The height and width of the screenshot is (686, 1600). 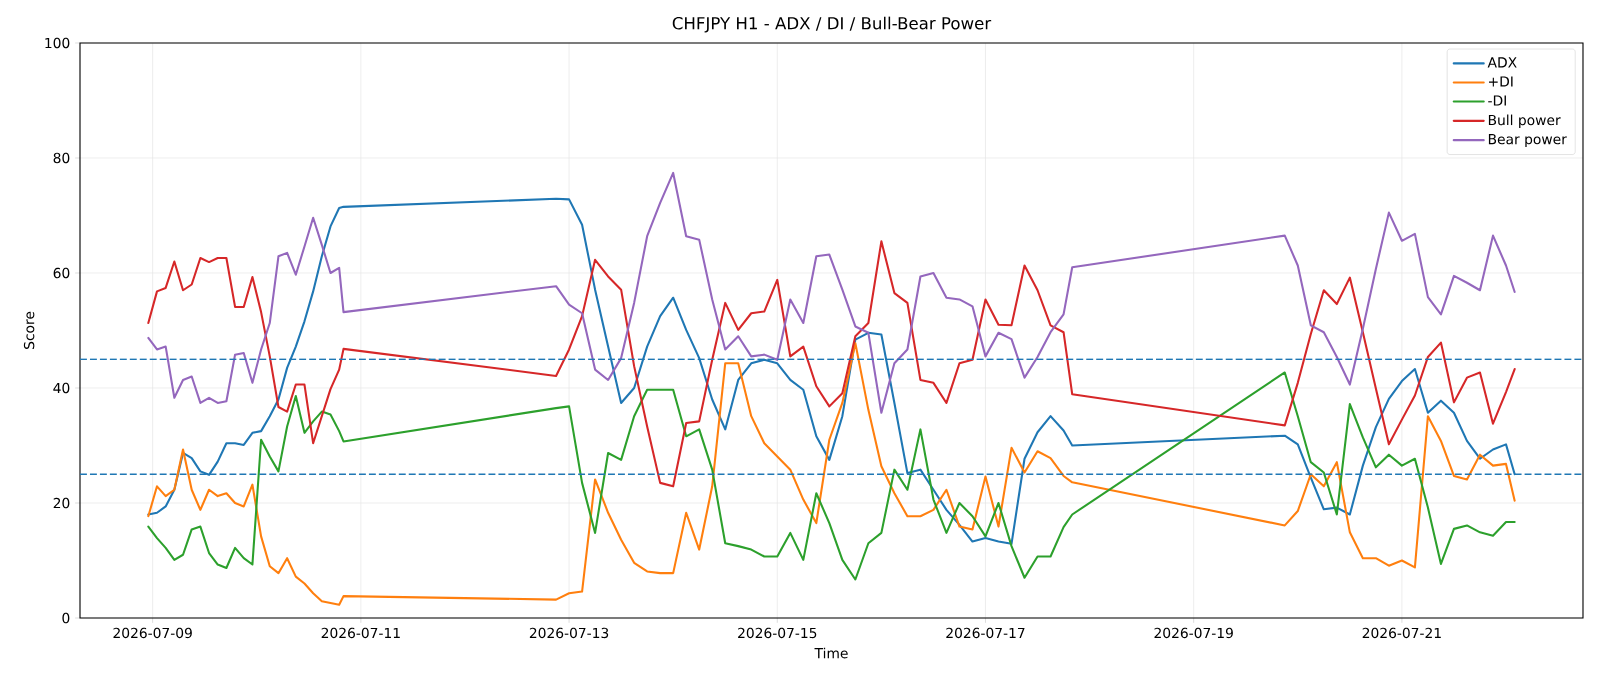 I want to click on y-tick-label: 40, so click(x=61, y=388).